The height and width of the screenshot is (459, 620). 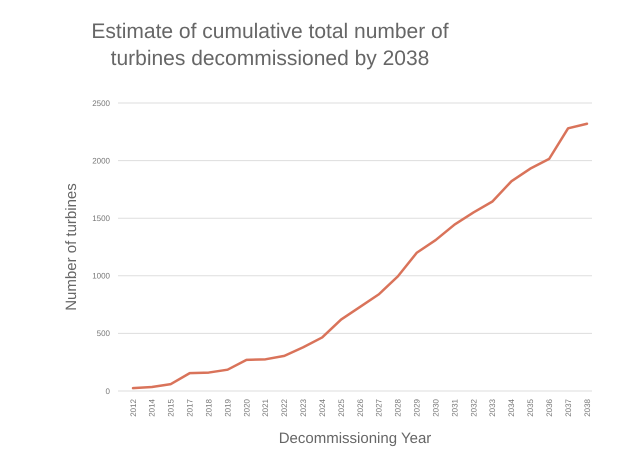 I want to click on x-tick-label: 2026, so click(x=360, y=407).